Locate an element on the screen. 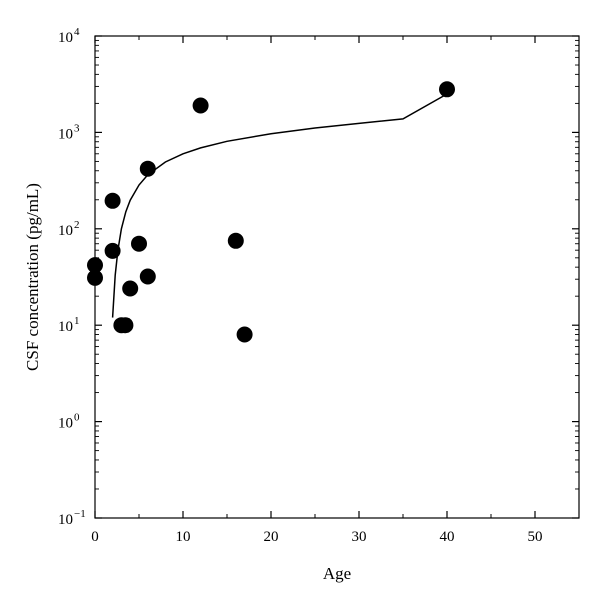 This screenshot has width=600, height=605. y-tick-exponent: 4 is located at coordinates (77, 32).